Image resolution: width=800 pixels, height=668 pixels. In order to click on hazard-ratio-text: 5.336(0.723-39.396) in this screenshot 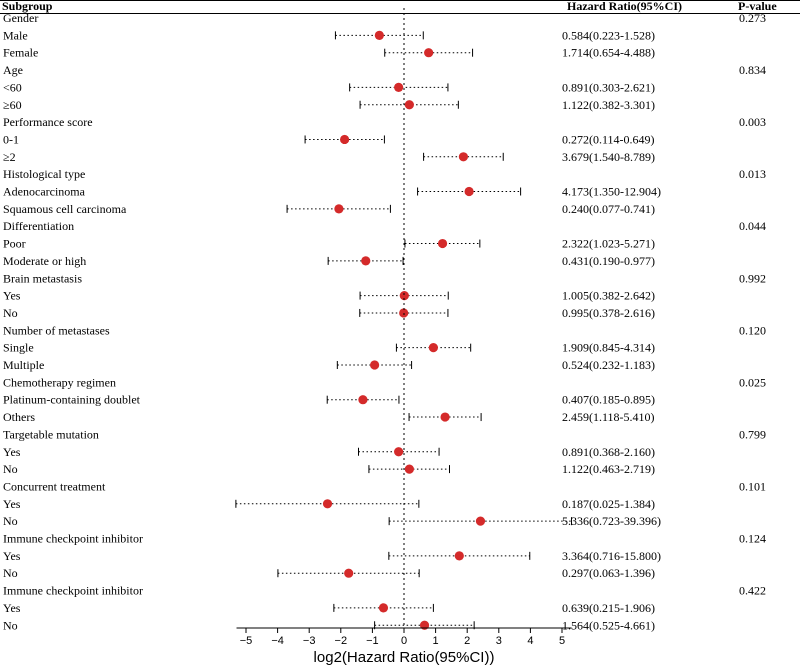, I will do `click(611, 521)`.